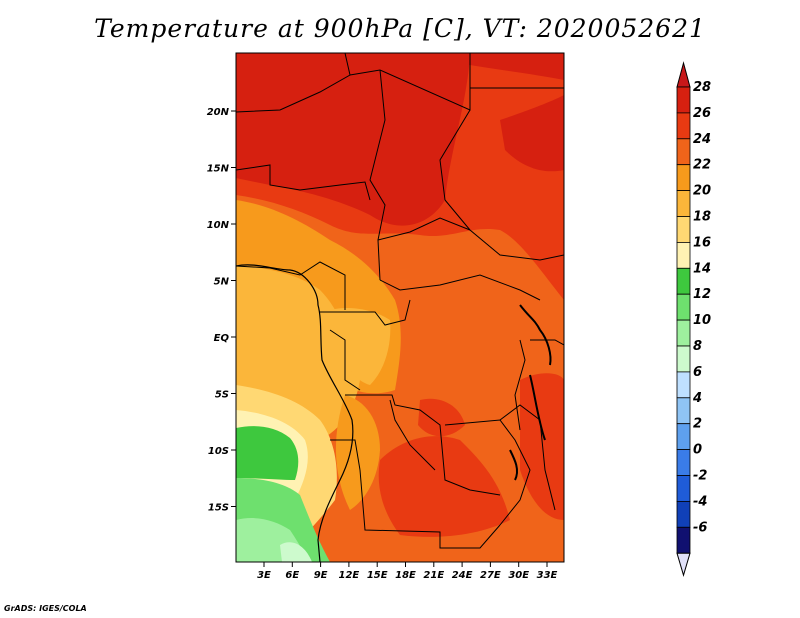 The width and height of the screenshot is (800, 618). Describe the element at coordinates (697, 424) in the screenshot. I see `colorbar-label: 2` at that location.